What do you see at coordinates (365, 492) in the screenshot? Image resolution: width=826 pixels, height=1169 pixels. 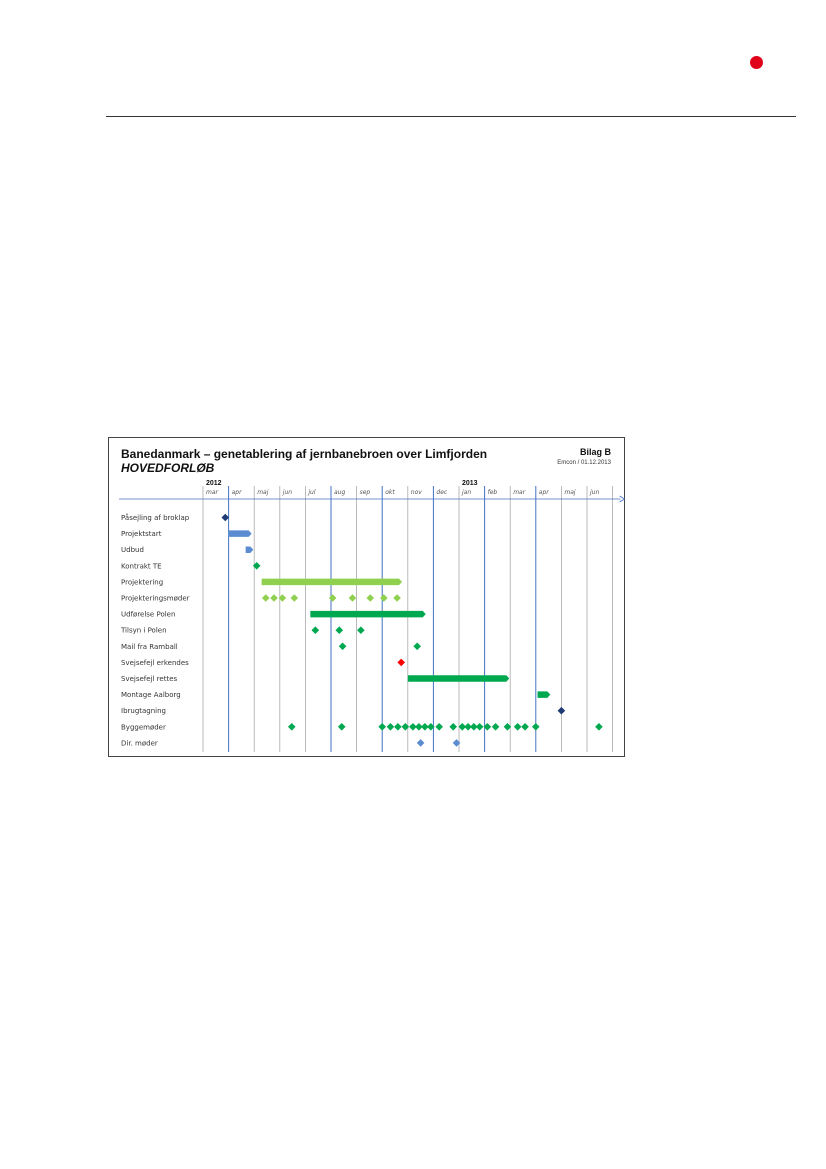 I see `month-label: sep` at bounding box center [365, 492].